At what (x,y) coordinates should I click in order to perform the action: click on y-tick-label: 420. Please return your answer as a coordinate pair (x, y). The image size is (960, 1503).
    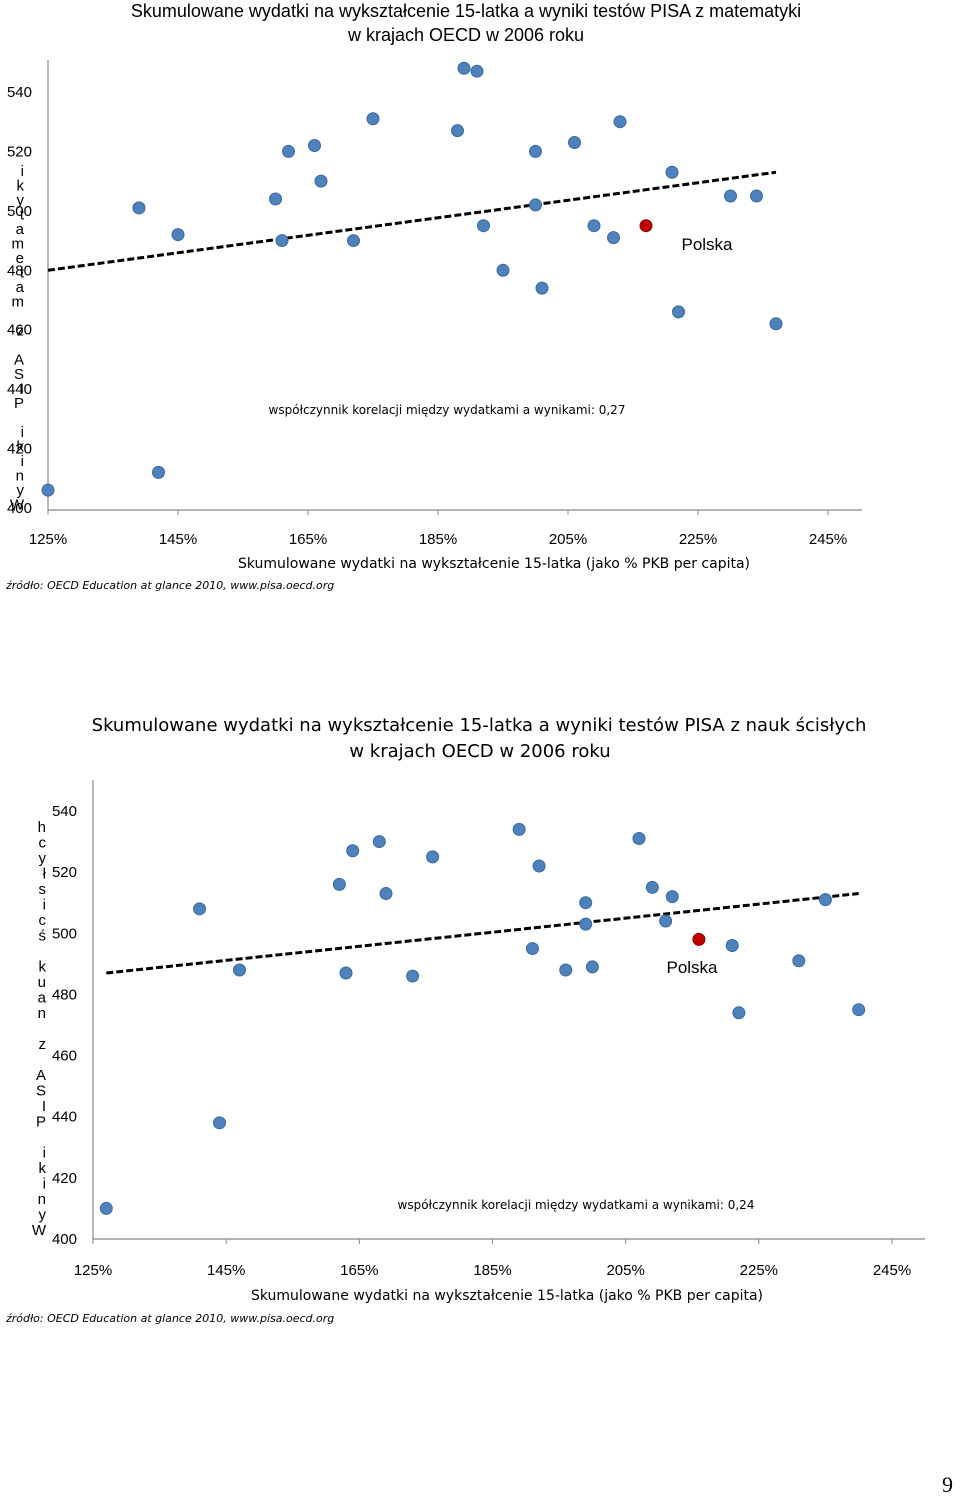
    Looking at the image, I should click on (64, 1178).